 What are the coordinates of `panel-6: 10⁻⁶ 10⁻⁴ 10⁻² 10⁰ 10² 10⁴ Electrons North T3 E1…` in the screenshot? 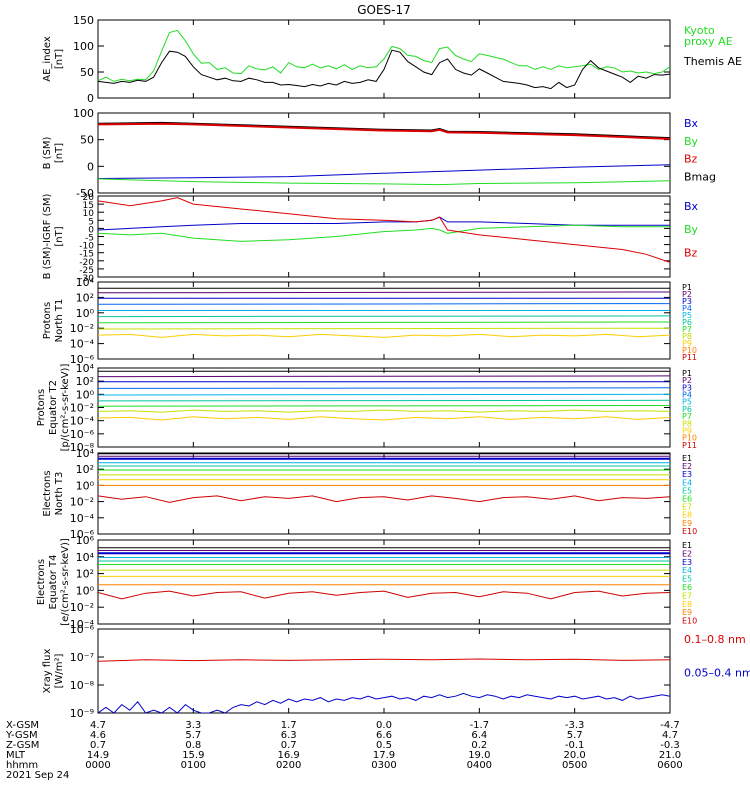 It's located at (369, 494).